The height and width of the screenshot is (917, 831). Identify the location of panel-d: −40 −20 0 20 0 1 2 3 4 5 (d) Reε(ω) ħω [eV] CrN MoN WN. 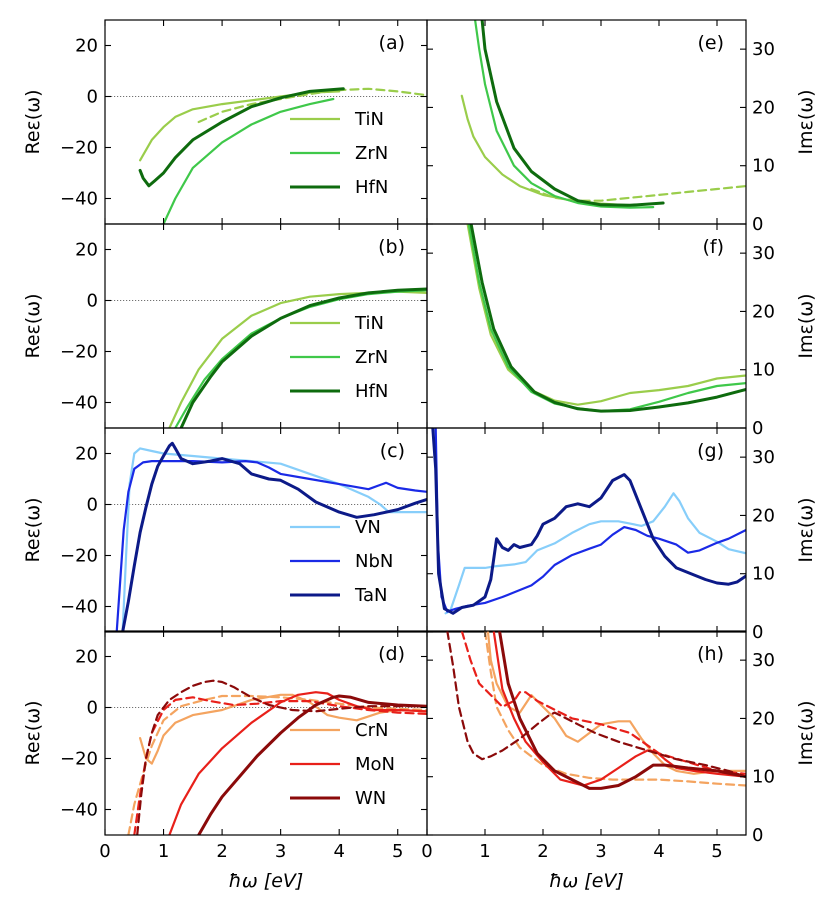
(225, 761).